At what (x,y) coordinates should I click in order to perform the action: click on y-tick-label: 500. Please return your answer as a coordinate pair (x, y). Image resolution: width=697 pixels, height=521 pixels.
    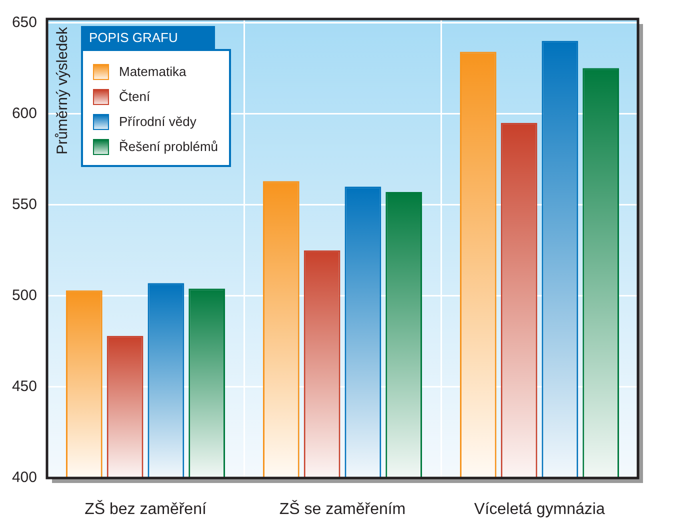
    Looking at the image, I should click on (24, 295).